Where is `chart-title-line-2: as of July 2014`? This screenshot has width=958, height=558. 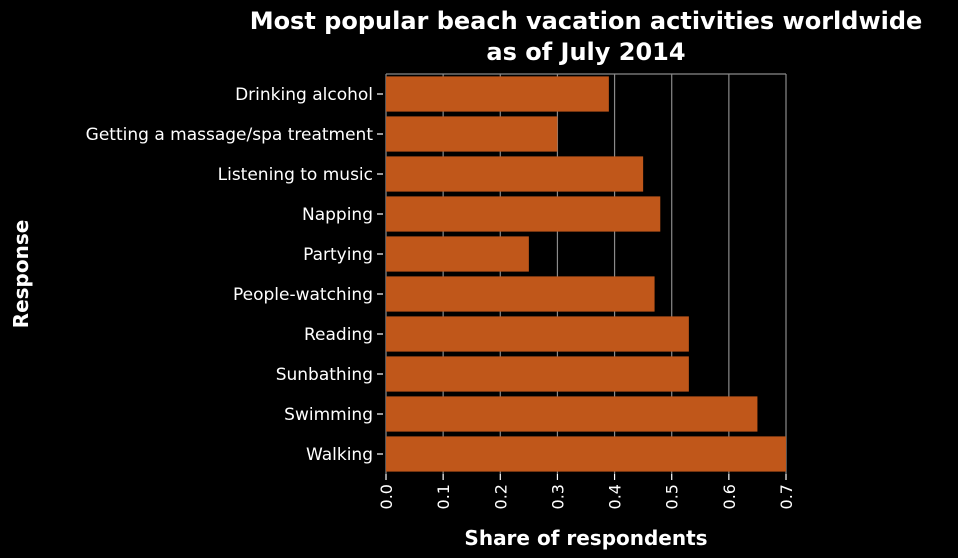
chart-title-line-2: as of July 2014 is located at coordinates (585, 52).